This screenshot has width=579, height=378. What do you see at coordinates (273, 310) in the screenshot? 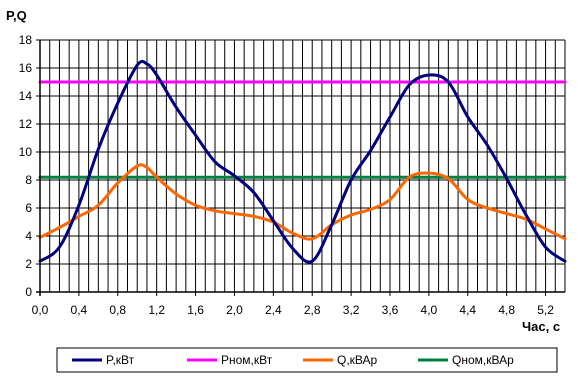
I see `x-tick-label: 2,4` at bounding box center [273, 310].